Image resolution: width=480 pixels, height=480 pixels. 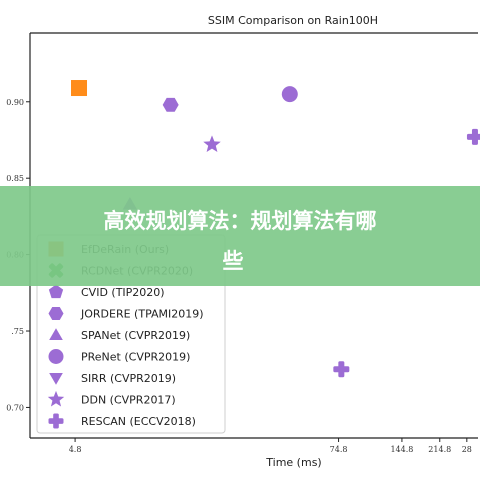 I want to click on chart-title: SSIM Comparison on Rain100H, so click(x=293, y=20).